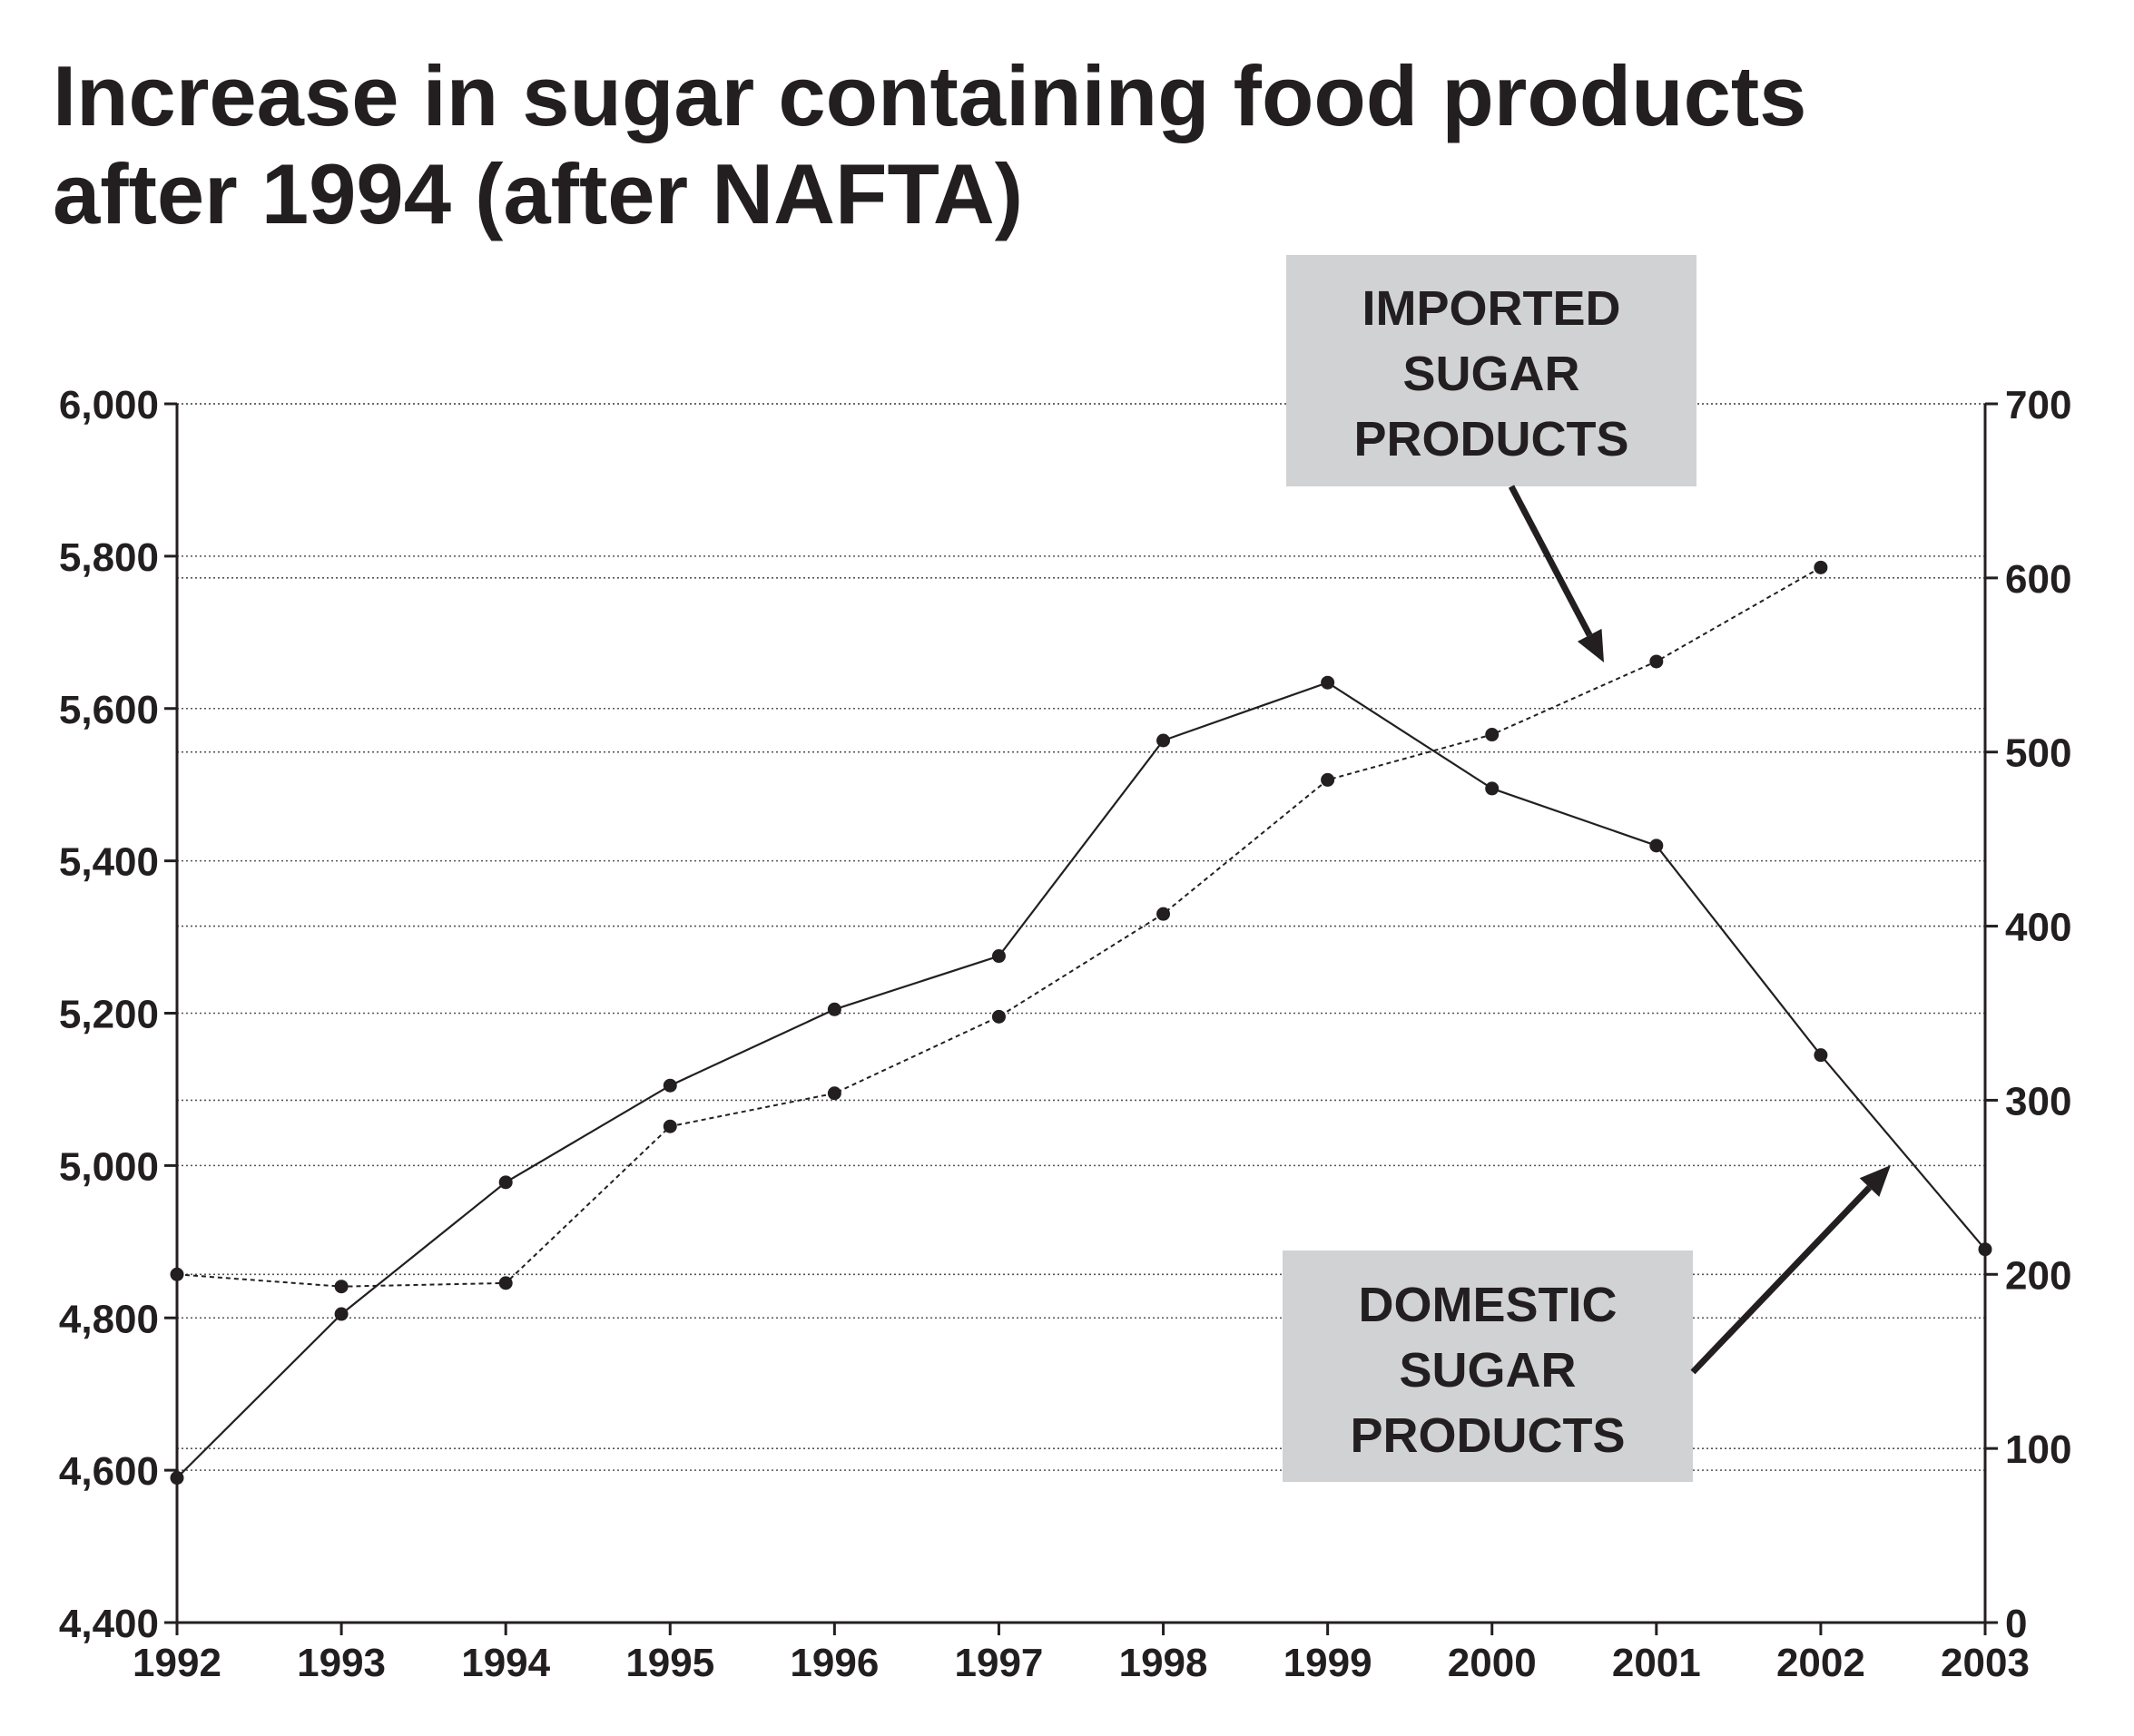  What do you see at coordinates (109, 1624) in the screenshot?
I see `y-left-tick-label: 4,400` at bounding box center [109, 1624].